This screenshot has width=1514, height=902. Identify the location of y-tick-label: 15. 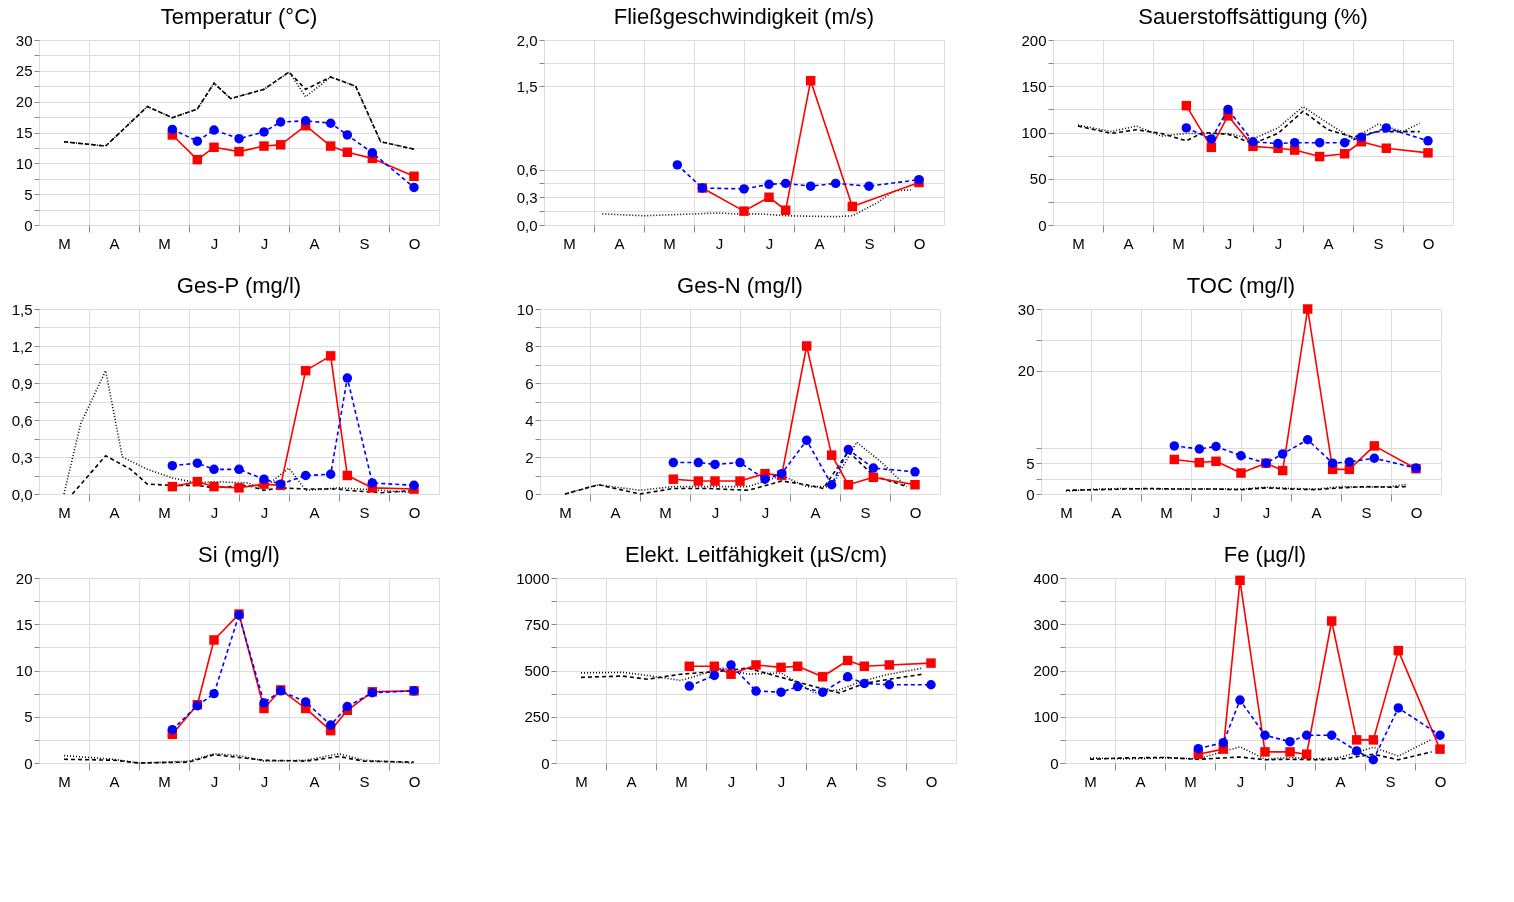
(24, 132).